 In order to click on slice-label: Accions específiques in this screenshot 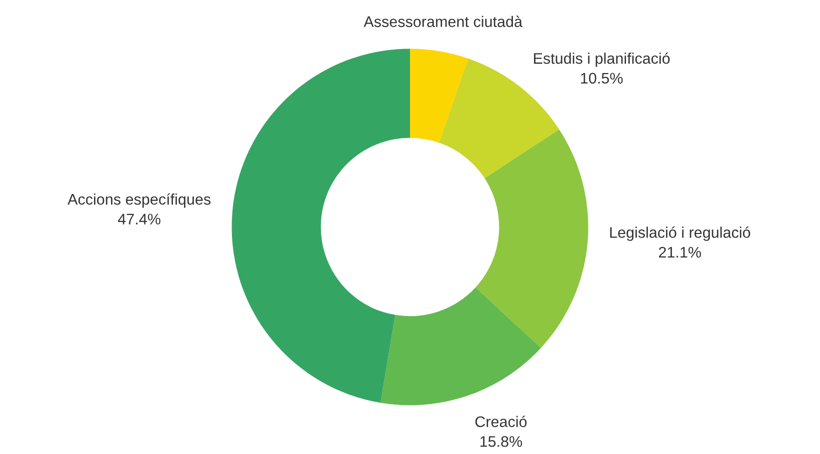, I will do `click(139, 200)`.